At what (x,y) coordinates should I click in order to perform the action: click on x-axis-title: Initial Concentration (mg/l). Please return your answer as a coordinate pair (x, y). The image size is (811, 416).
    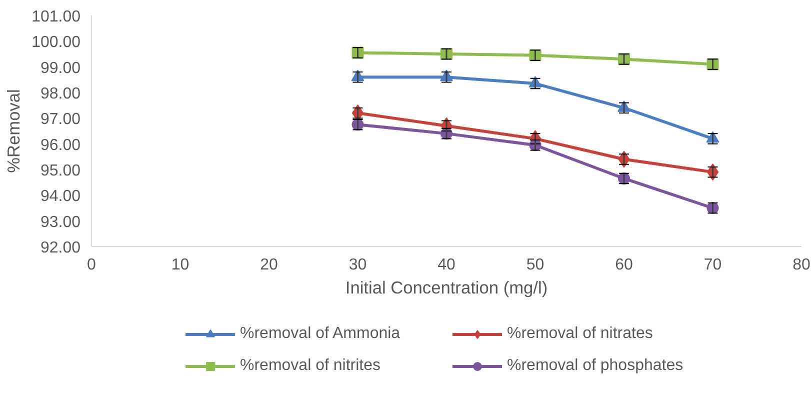
    Looking at the image, I should click on (446, 288).